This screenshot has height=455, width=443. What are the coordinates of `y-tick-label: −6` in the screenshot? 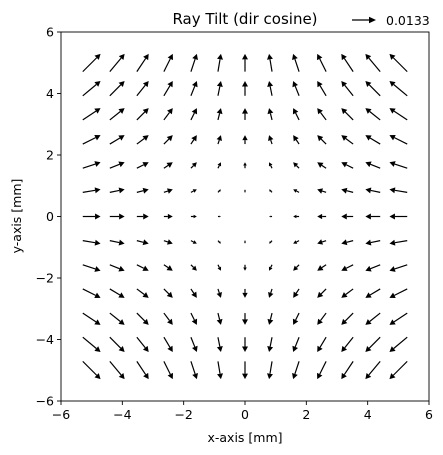 It's located at (45, 401).